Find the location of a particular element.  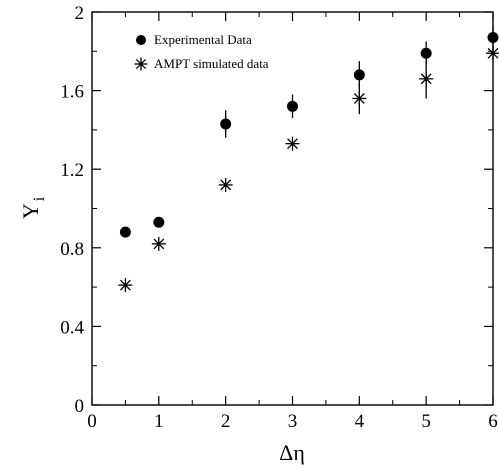

y-axis-title: Y is located at coordinates (30, 211).